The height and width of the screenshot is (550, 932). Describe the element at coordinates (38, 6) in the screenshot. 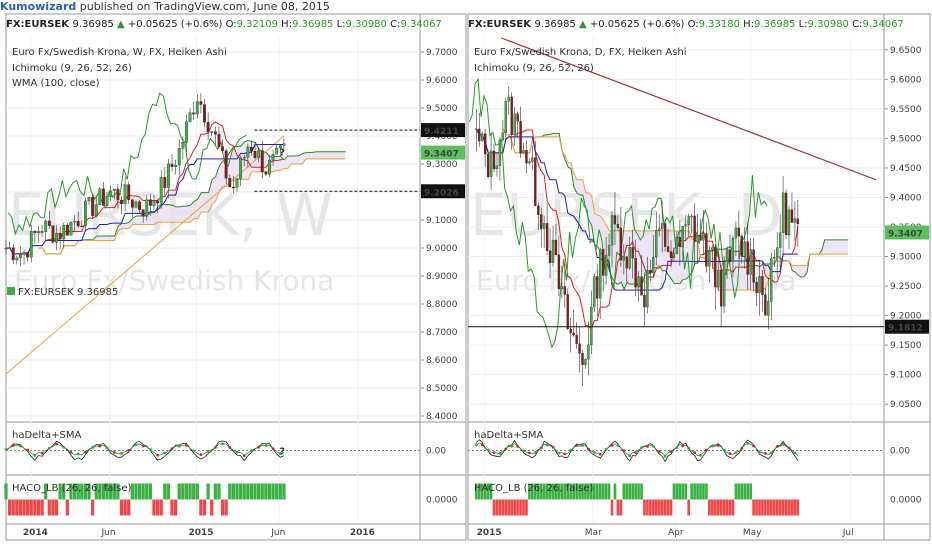

I see `author-name: Kumowizard` at that location.